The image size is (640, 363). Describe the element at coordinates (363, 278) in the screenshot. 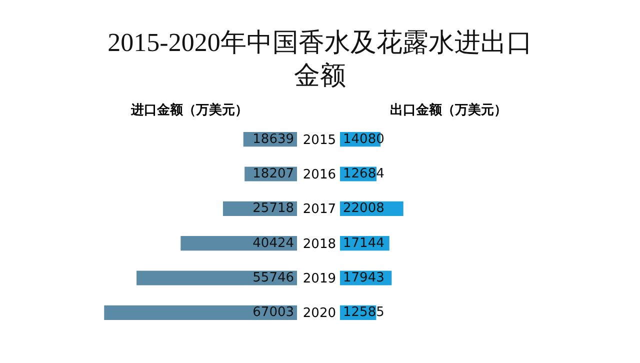

I see `data-label: 17943` at that location.